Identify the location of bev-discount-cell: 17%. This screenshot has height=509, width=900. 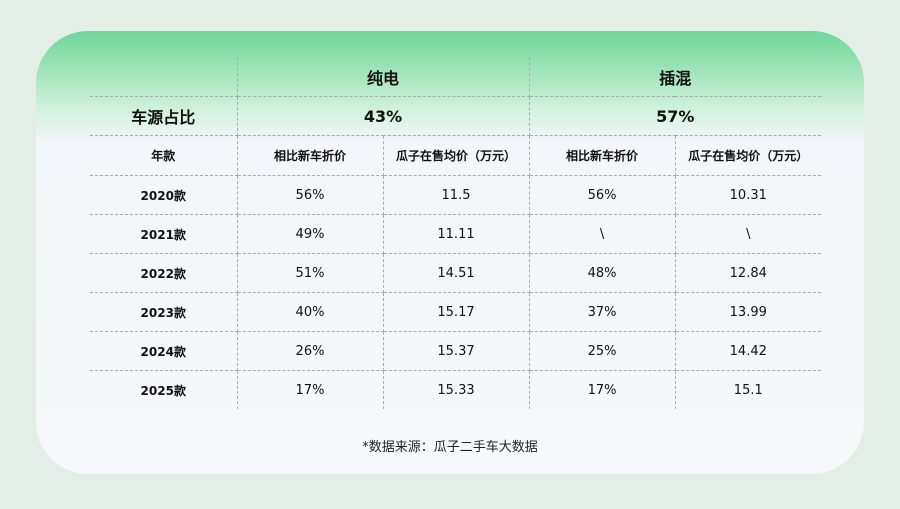
(310, 389).